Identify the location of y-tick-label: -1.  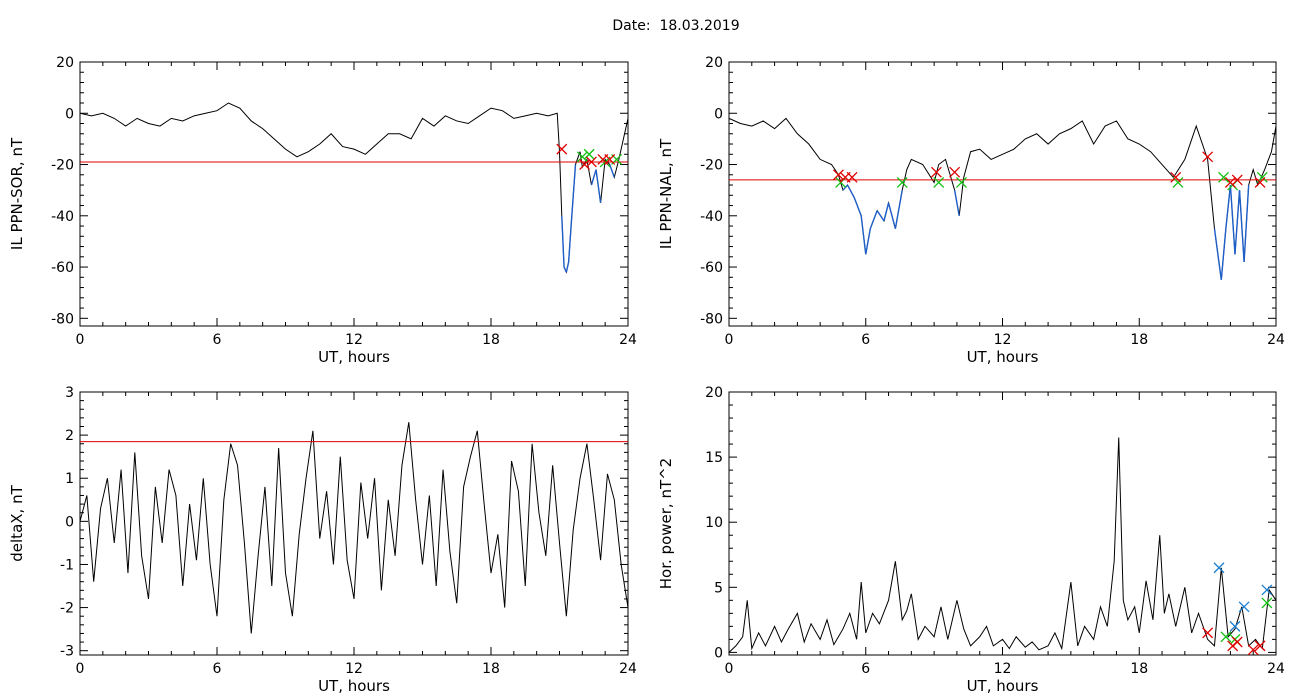
(67, 565).